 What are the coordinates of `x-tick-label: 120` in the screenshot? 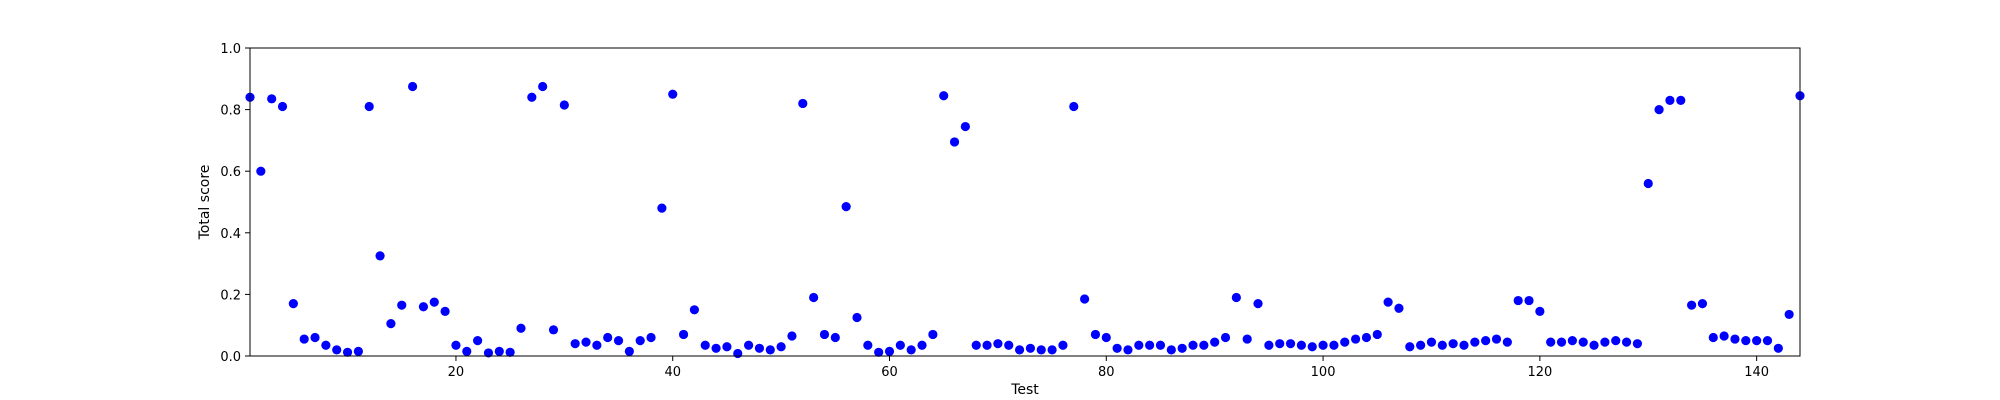 It's located at (1539, 372).